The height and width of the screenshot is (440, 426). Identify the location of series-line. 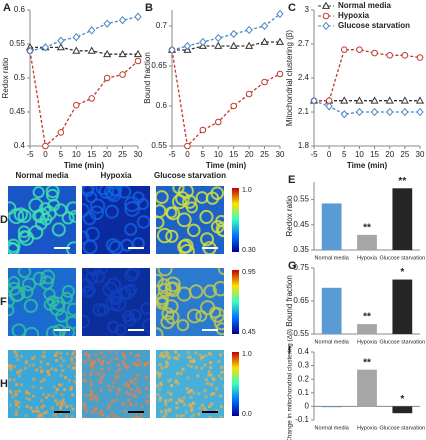
(84, 99).